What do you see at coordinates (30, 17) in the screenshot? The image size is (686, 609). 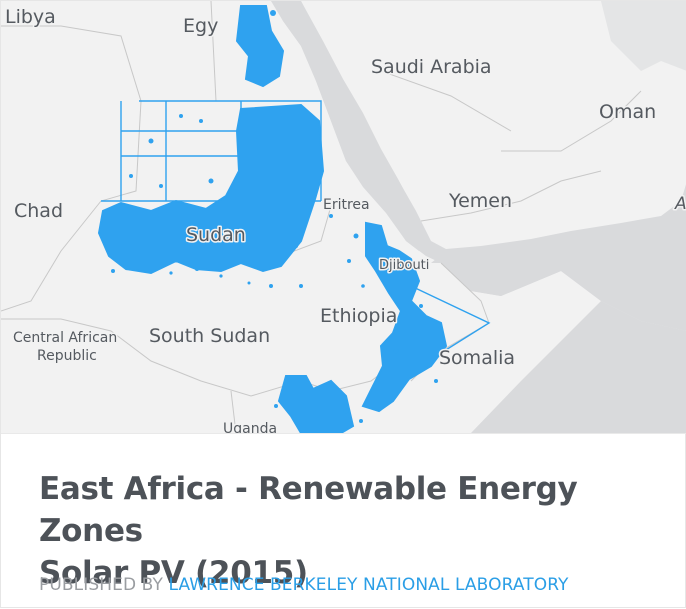 I see `label-libya: Libya` at bounding box center [30, 17].